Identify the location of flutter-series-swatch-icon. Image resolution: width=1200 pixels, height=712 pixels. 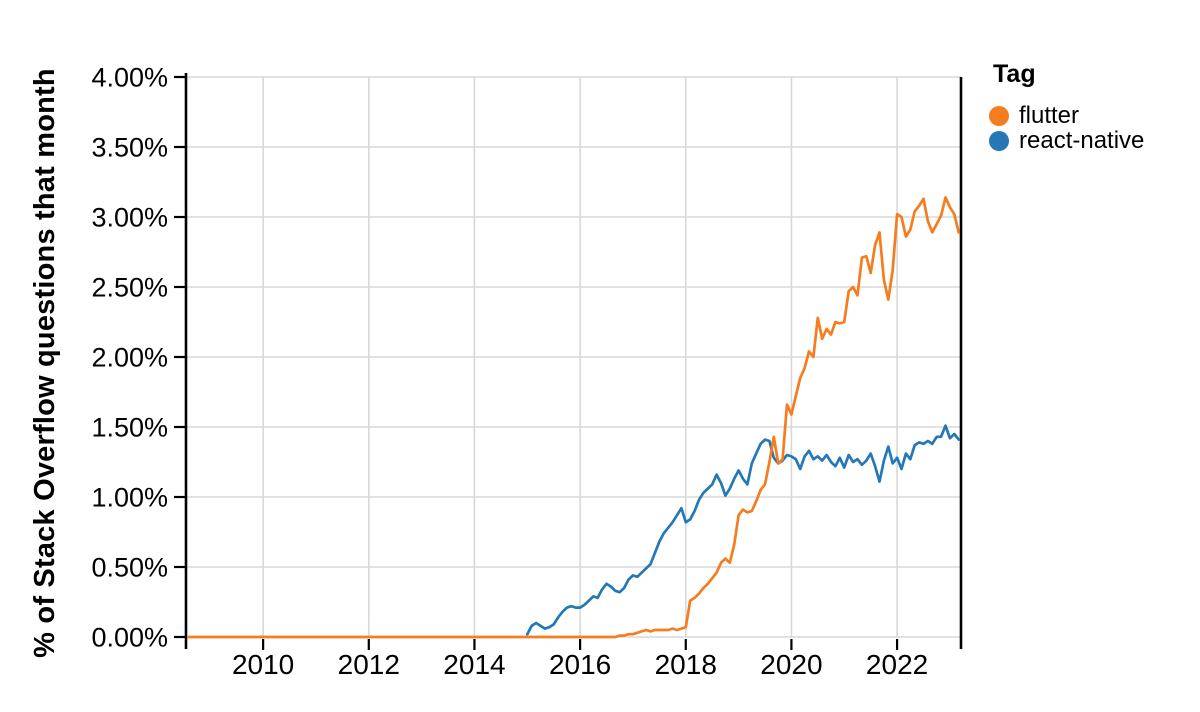
(999, 115).